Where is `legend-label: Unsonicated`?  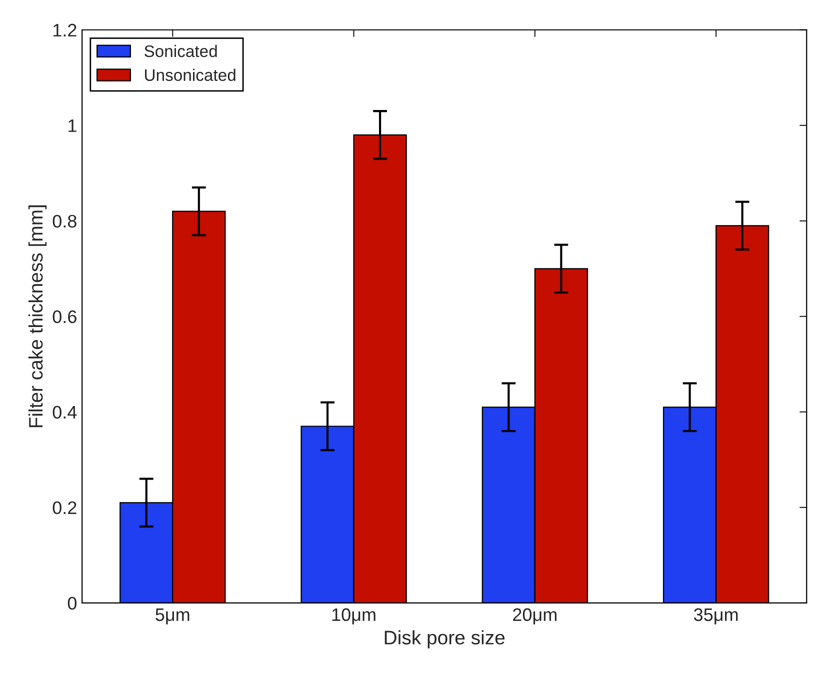
legend-label: Unsonicated is located at coordinates (190, 74).